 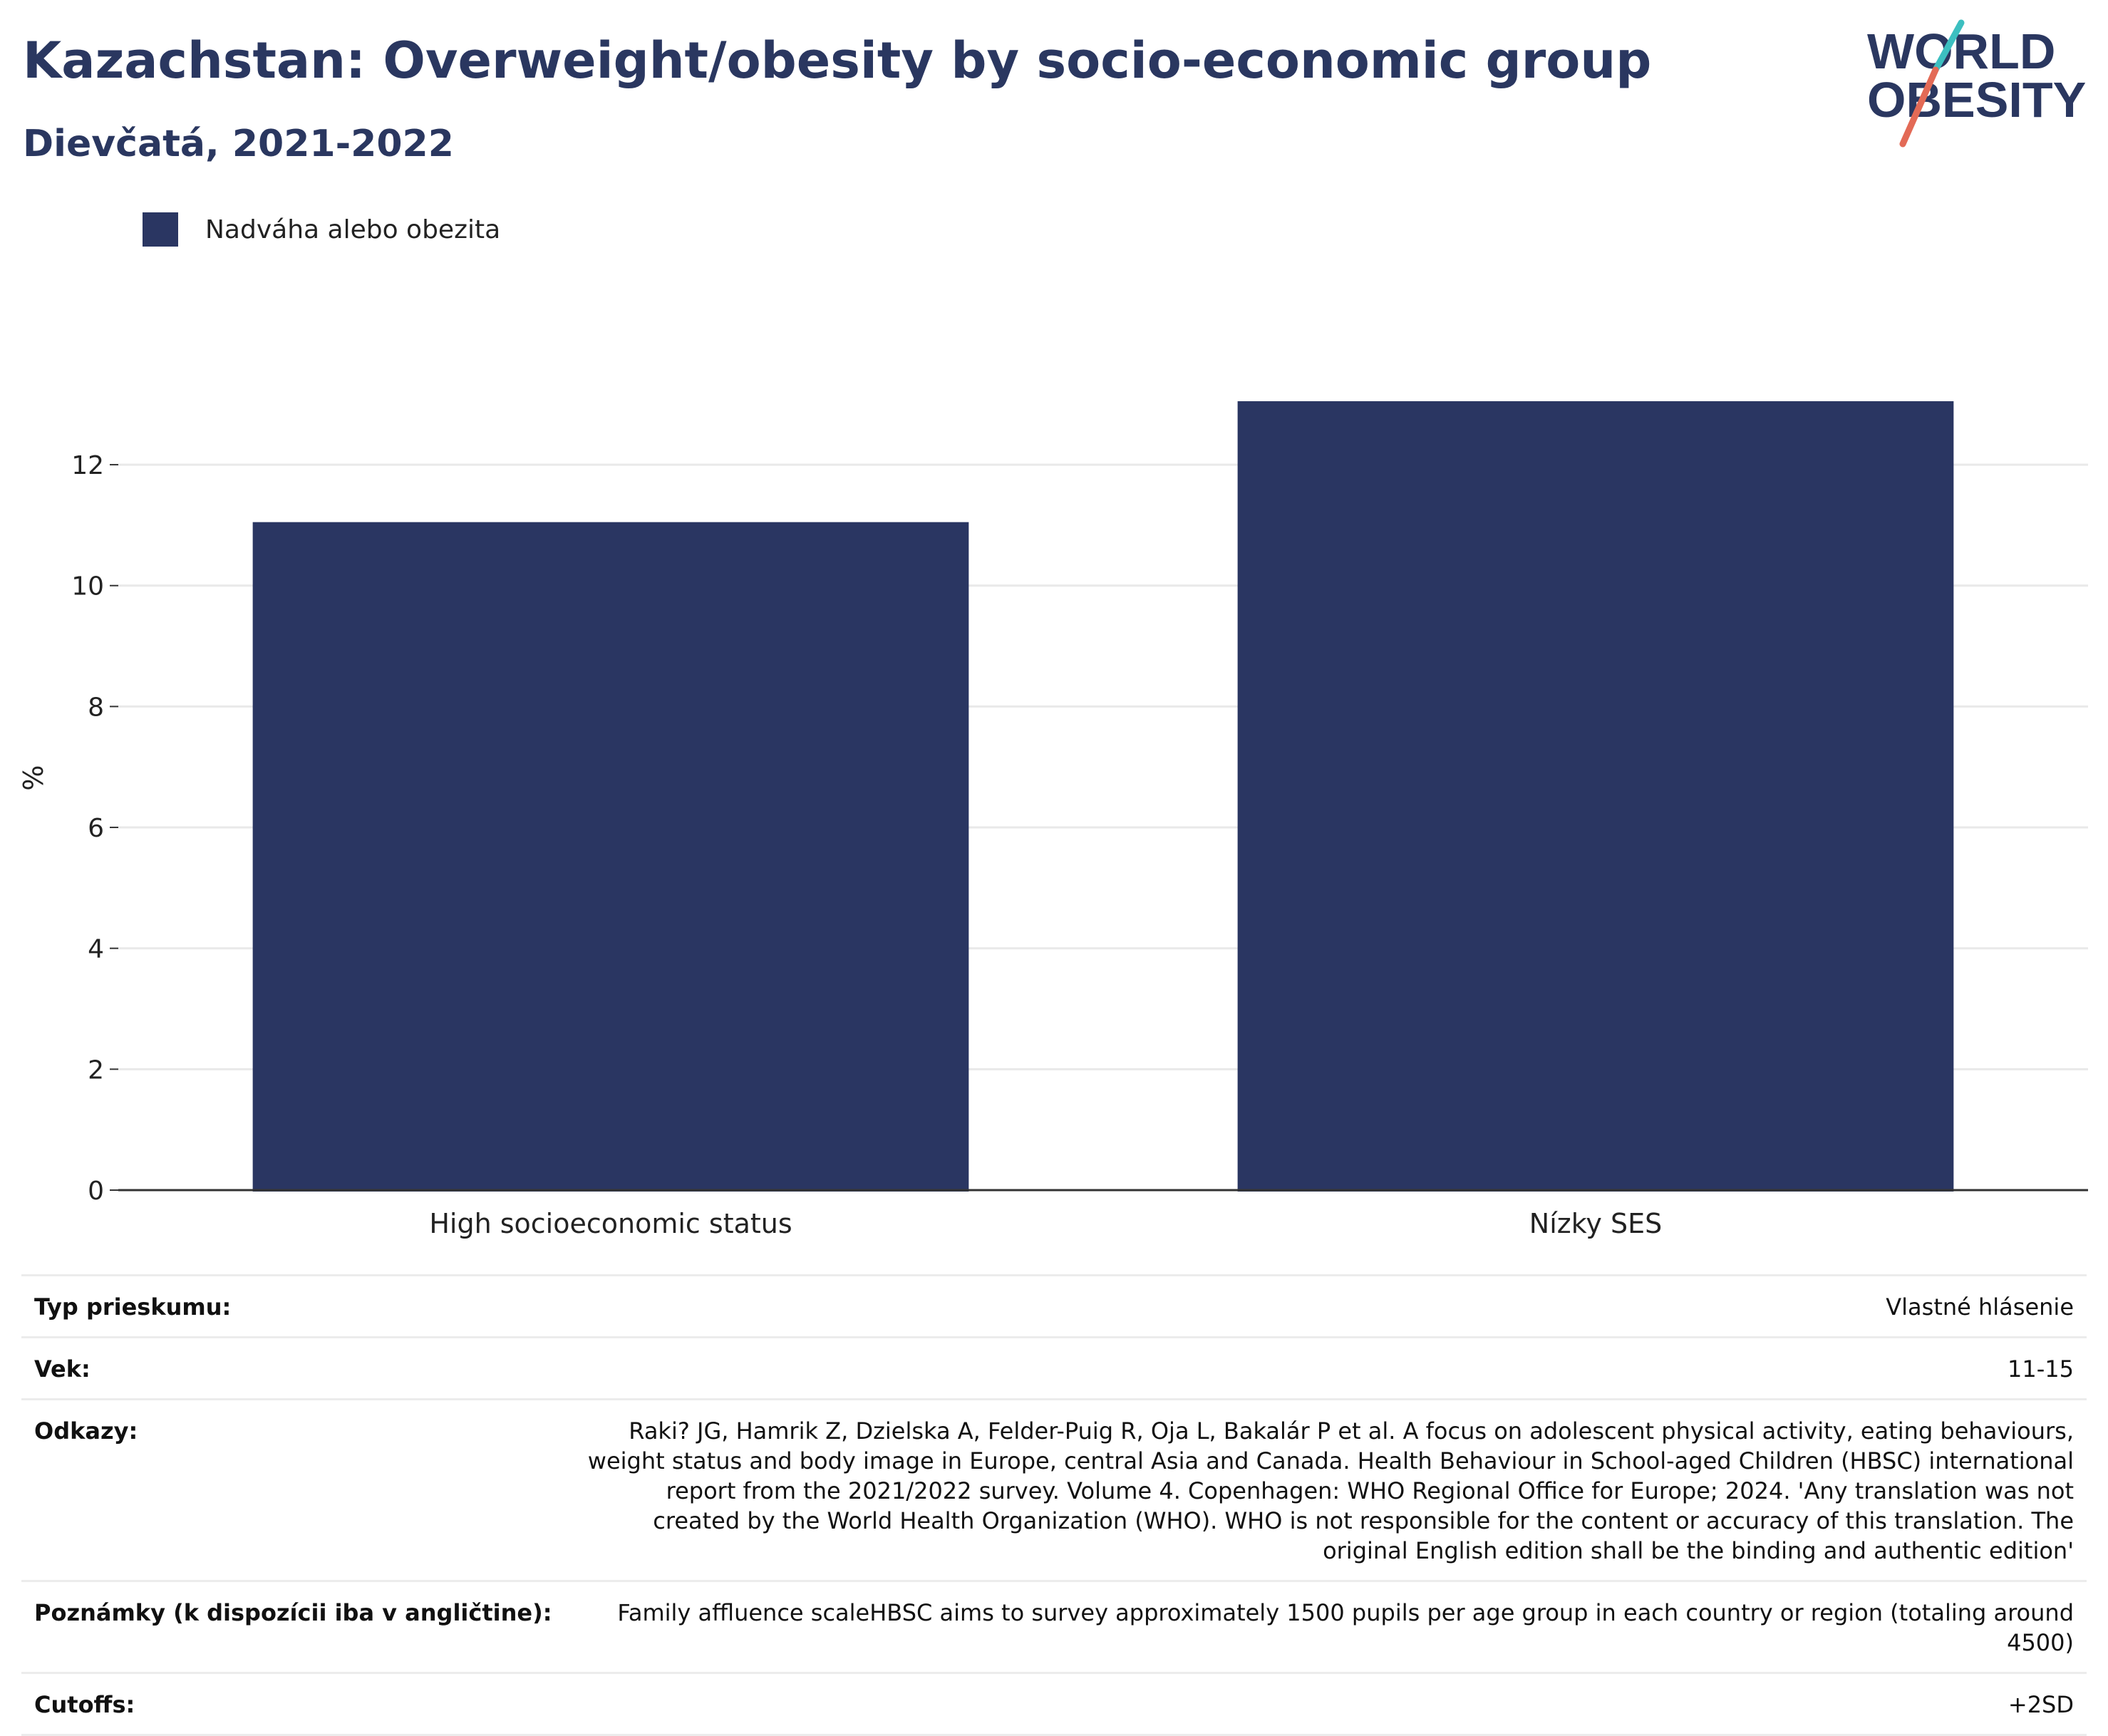 I want to click on logo-line2: OBESITY, so click(x=1977, y=100).